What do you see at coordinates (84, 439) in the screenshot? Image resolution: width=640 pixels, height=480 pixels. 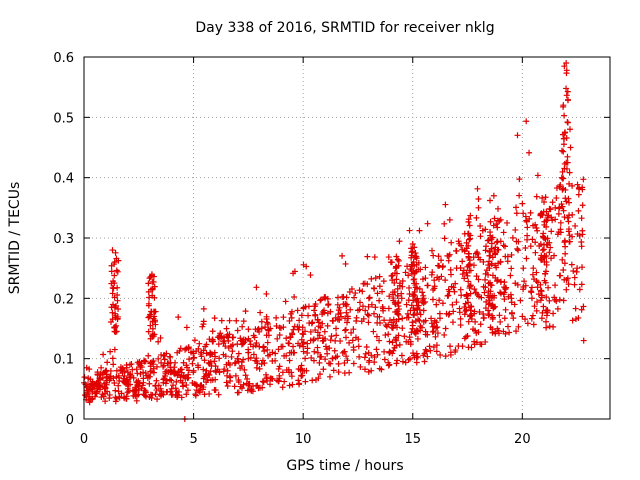 I see `x-tick-label: 0` at bounding box center [84, 439].